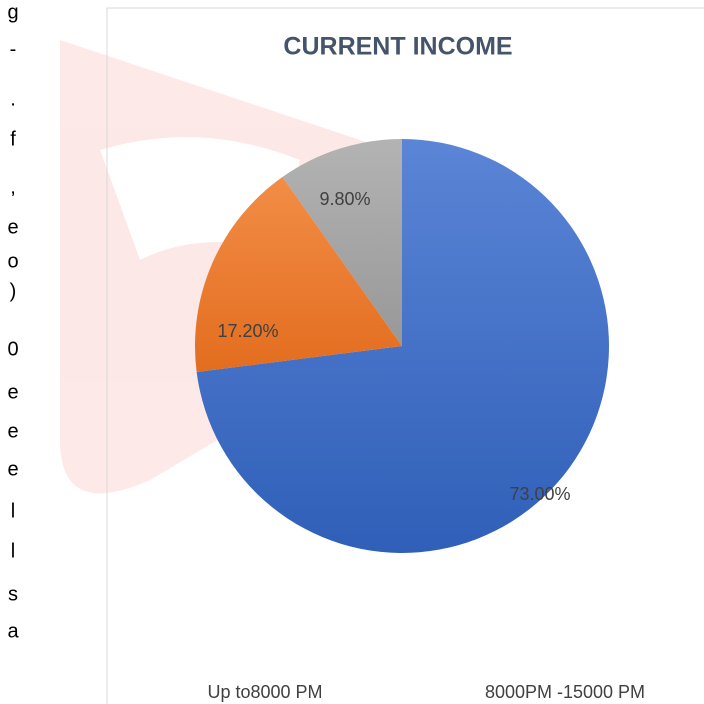 Image resolution: width=704 pixels, height=704 pixels. I want to click on side-fragment: a, so click(13, 631).